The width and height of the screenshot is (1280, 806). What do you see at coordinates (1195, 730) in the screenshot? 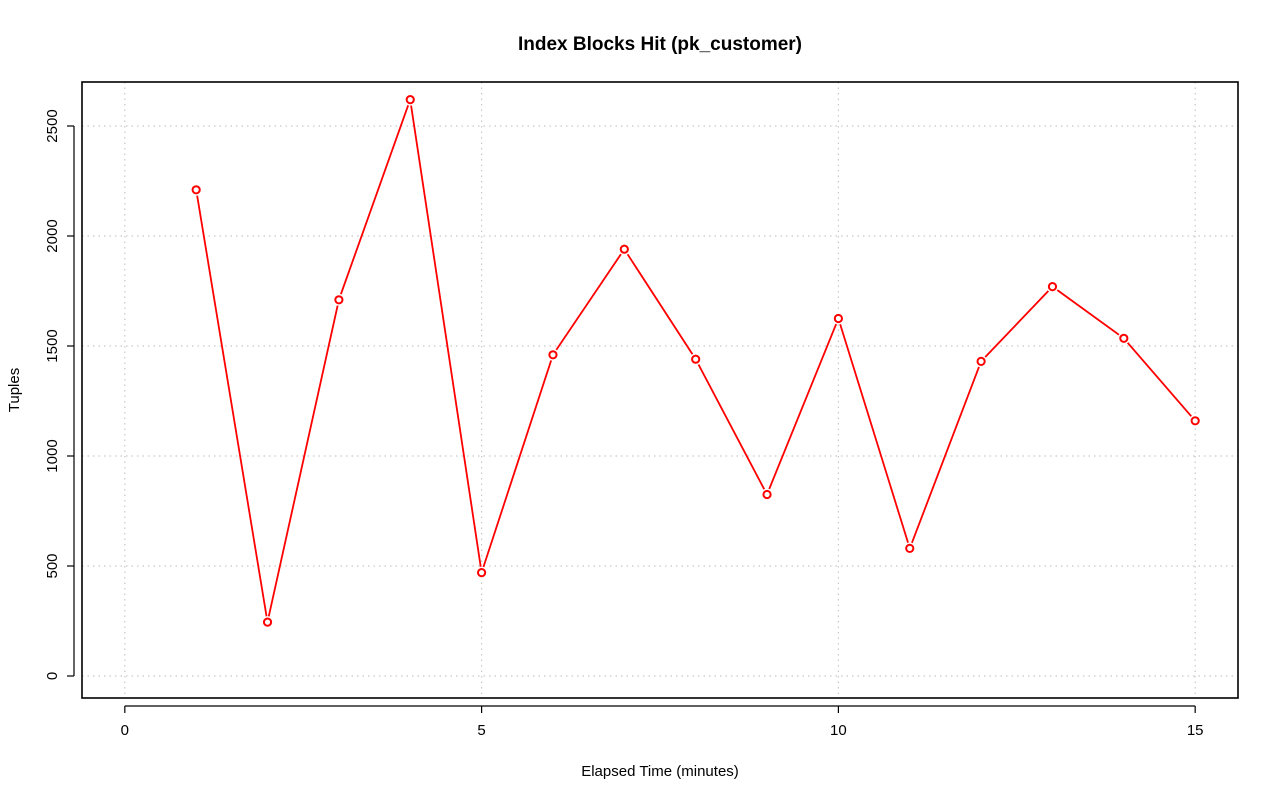
I see `x-tick-label: 15` at bounding box center [1195, 730].